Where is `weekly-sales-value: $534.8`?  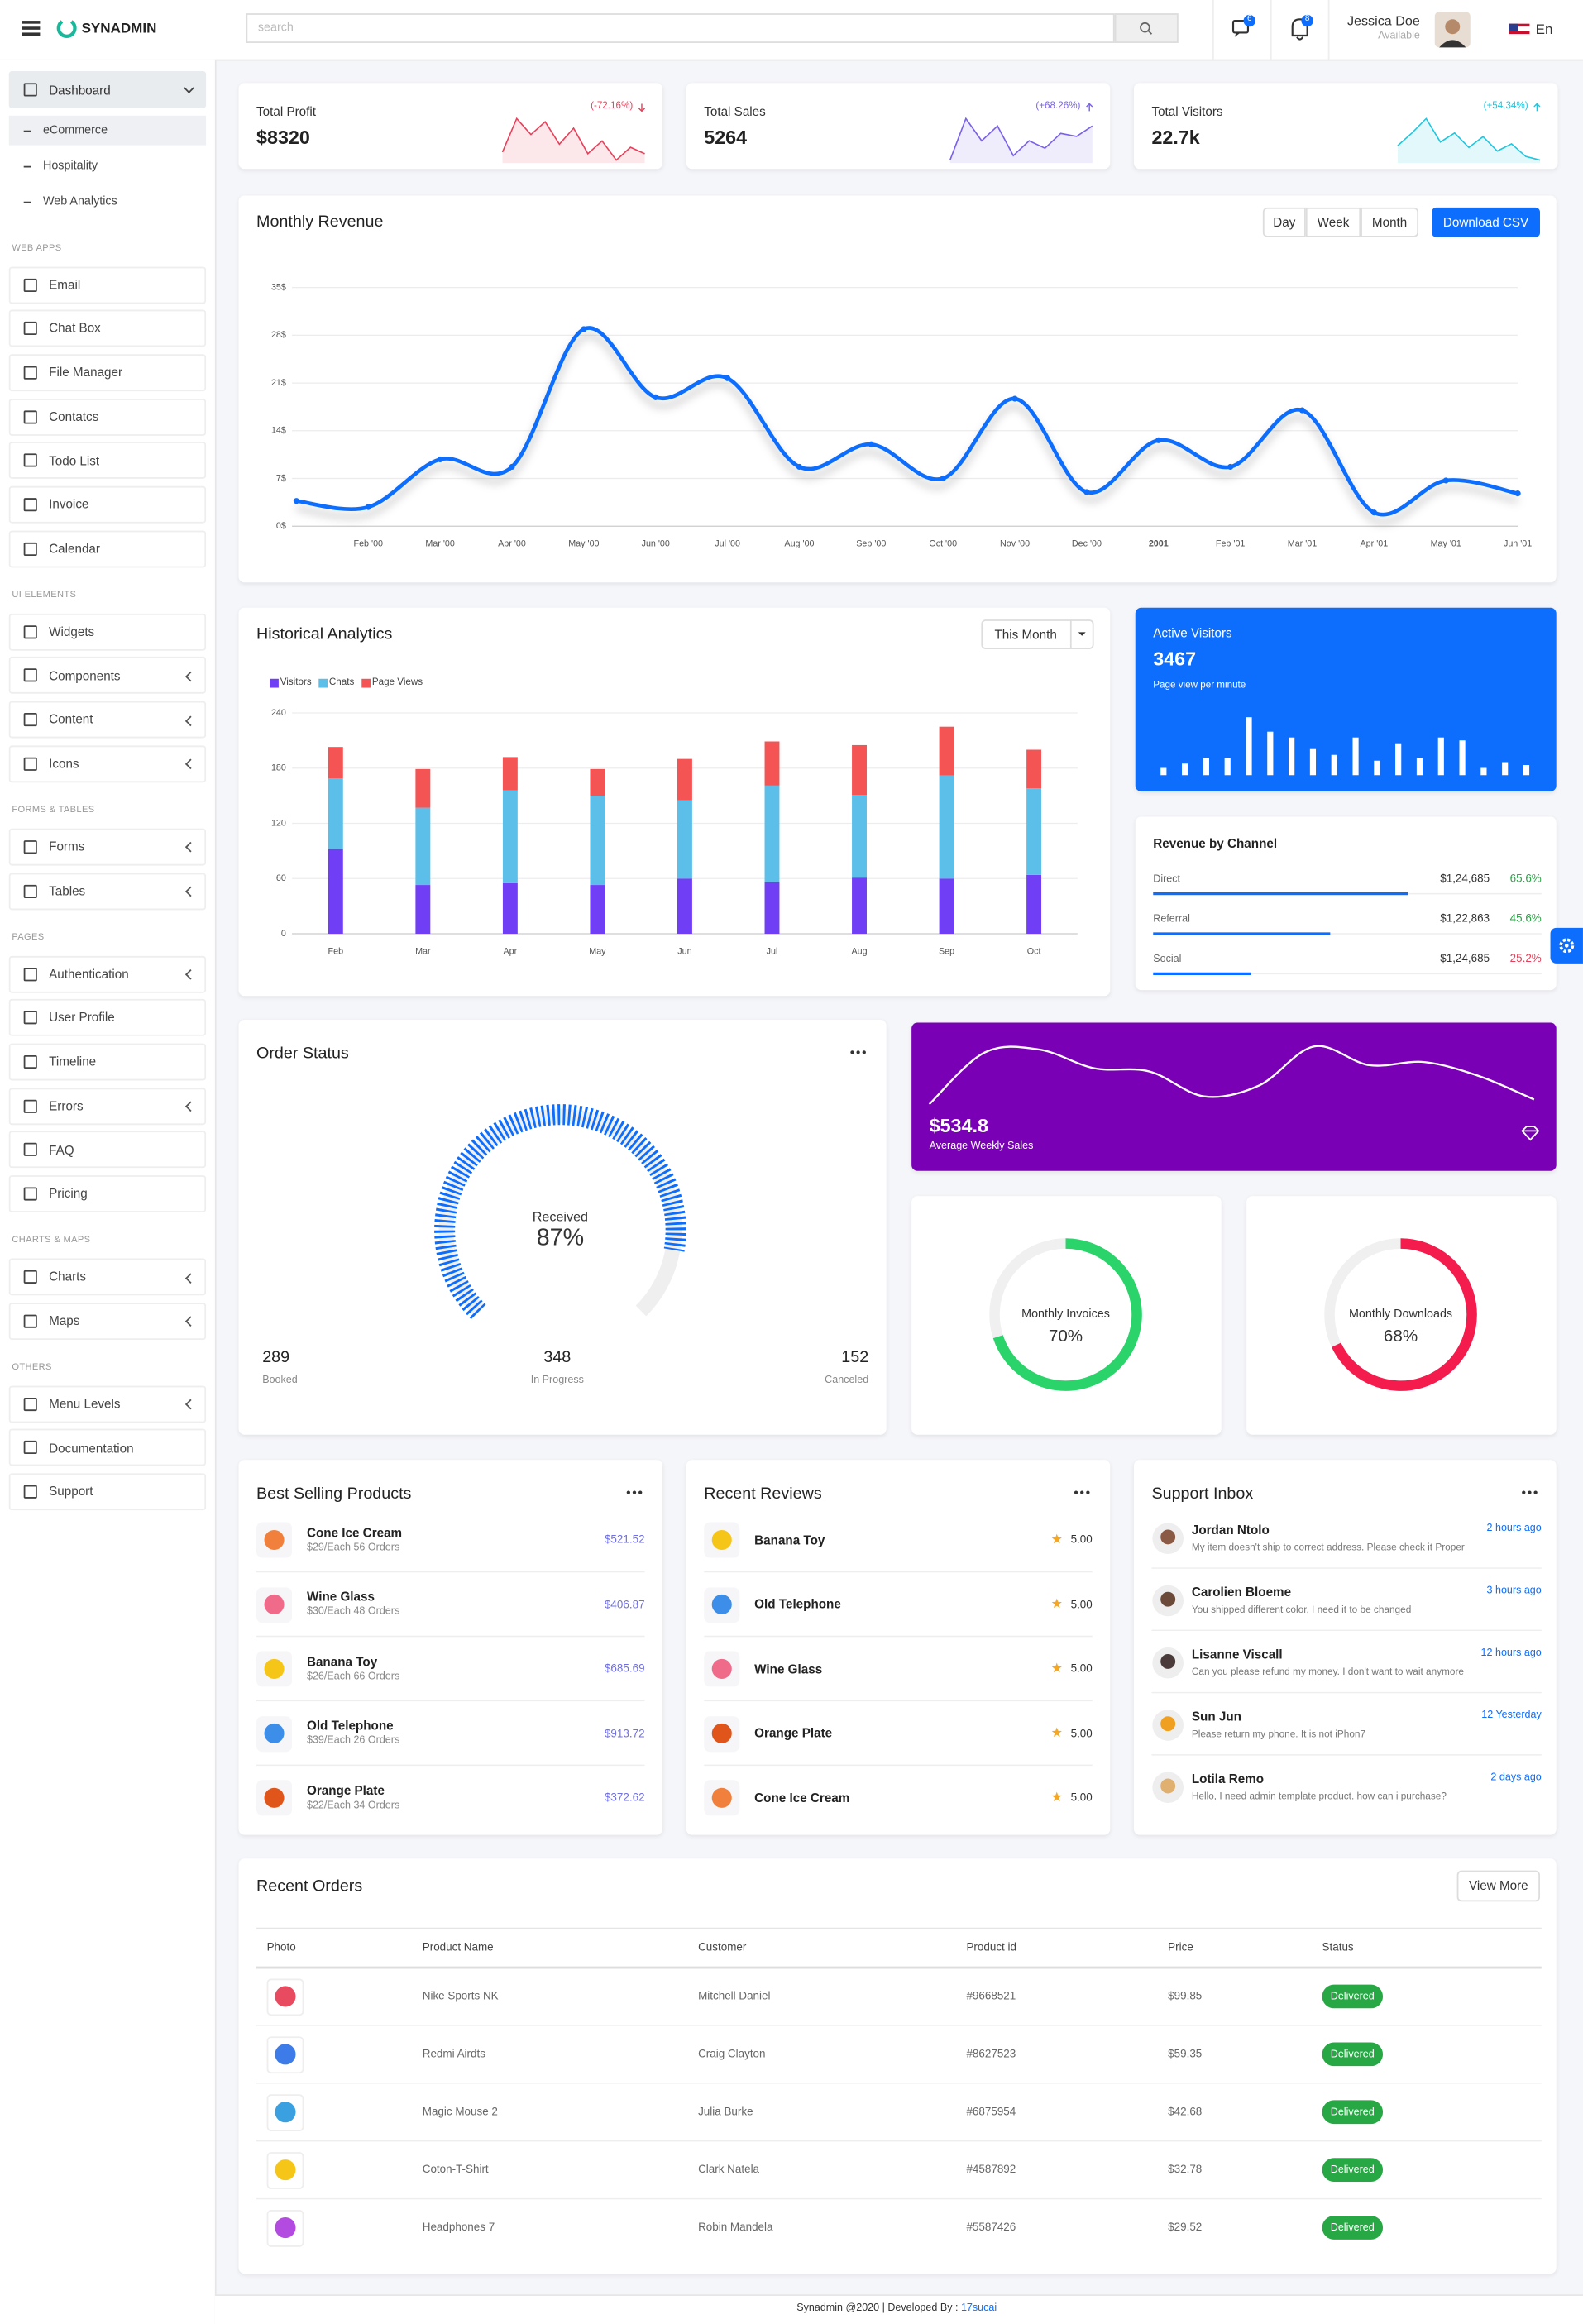 weekly-sales-value: $534.8 is located at coordinates (958, 1124).